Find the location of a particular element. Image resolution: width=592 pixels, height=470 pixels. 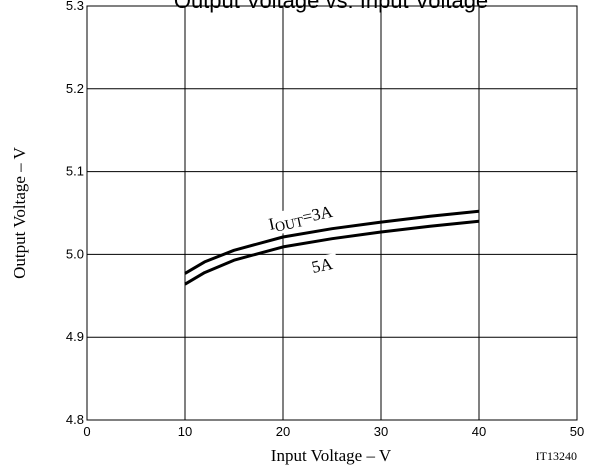

x-tick-labels: 0 10 20 30 40 50 is located at coordinates (333, 431).